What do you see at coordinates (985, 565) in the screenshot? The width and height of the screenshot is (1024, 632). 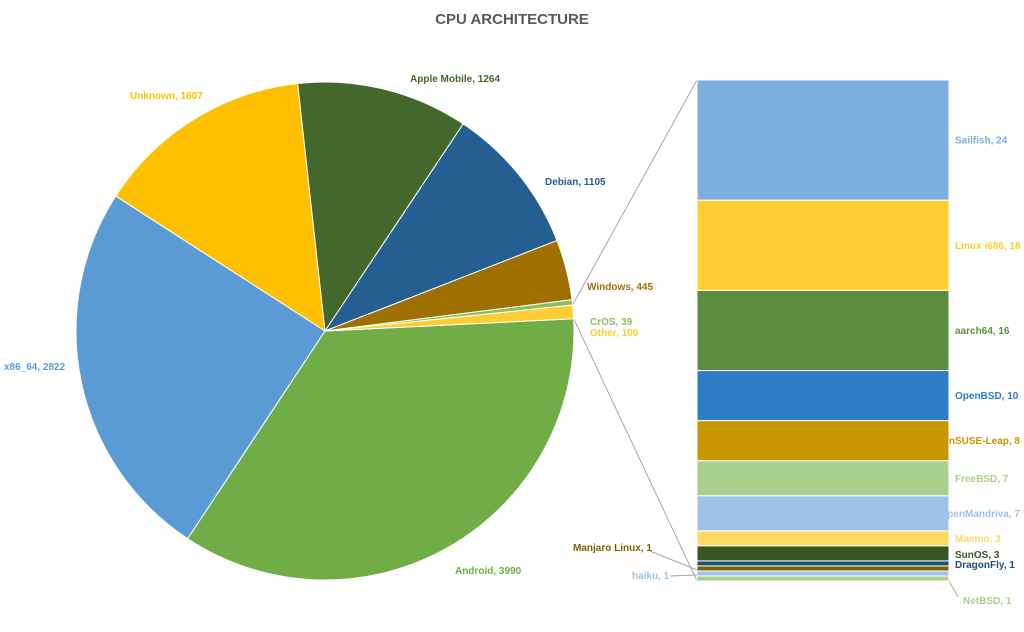 I see `bar-label-dragonfly: DragonFly, 1` at bounding box center [985, 565].